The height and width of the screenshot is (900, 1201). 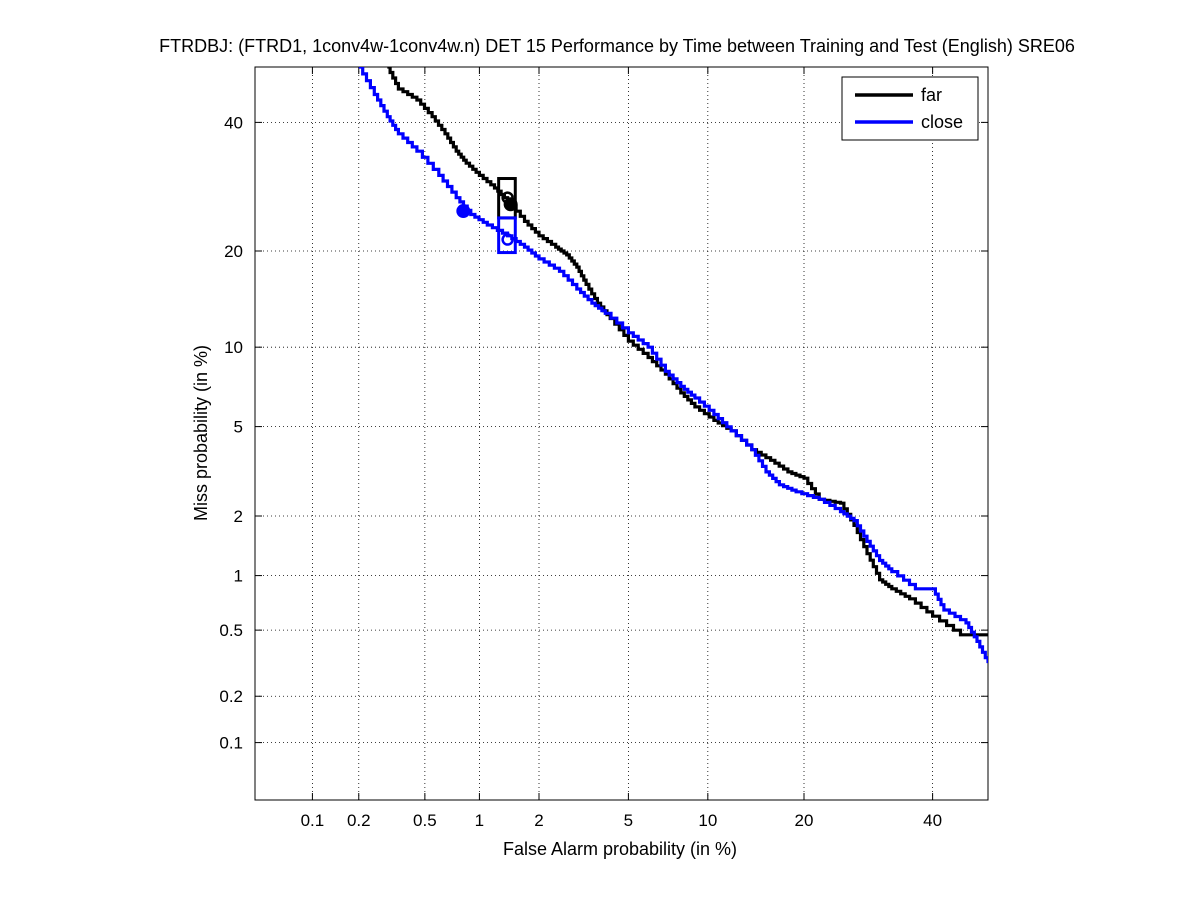 I want to click on y-tick-label: 0.1, so click(x=231, y=743).